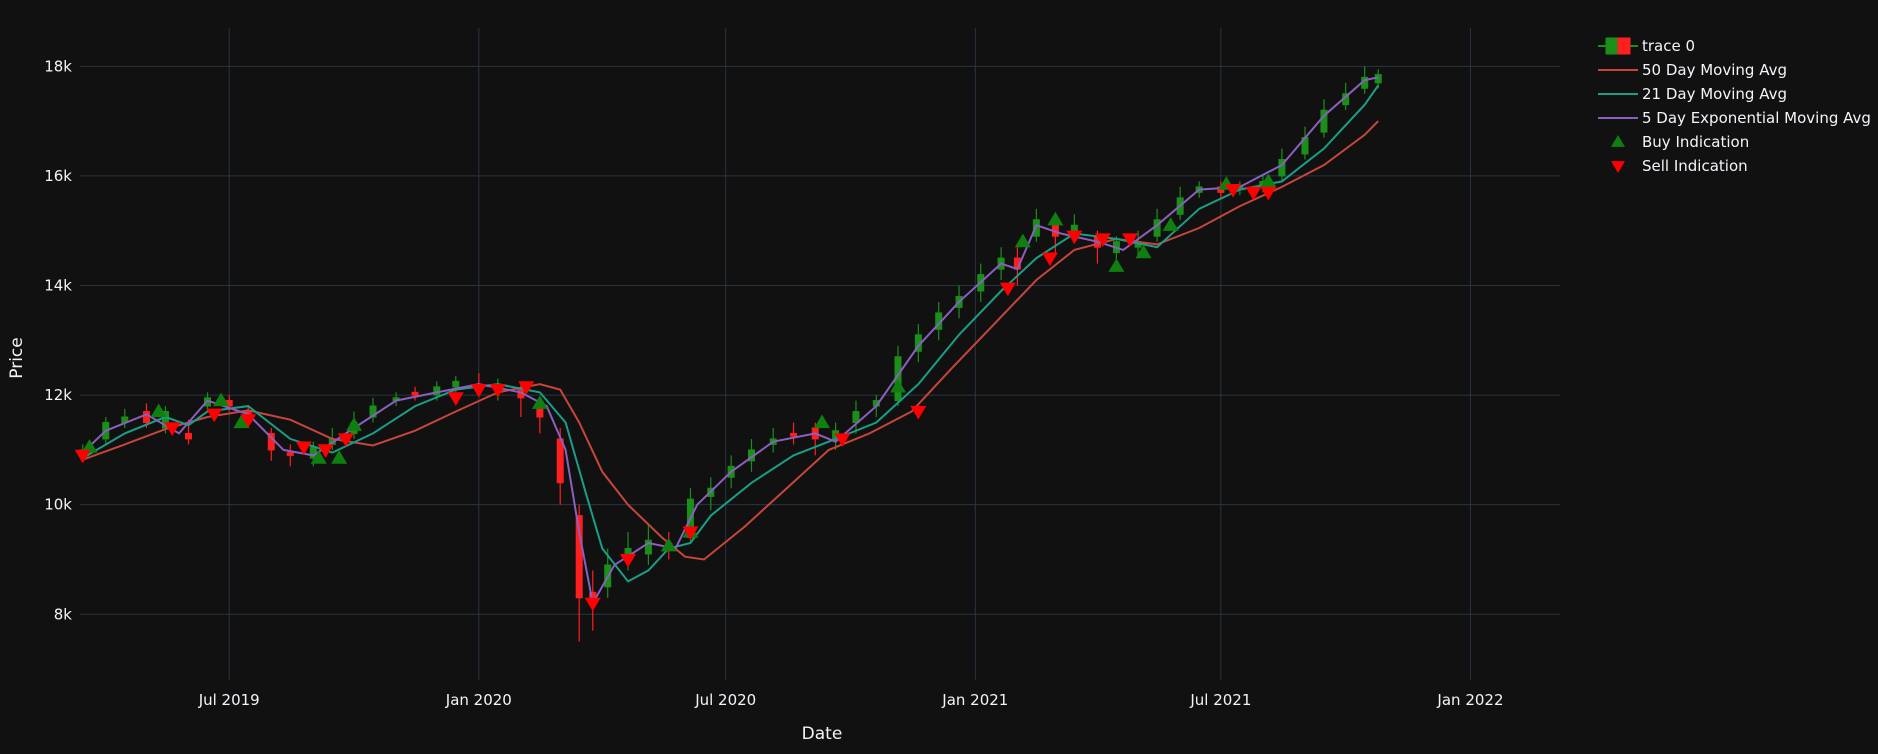 The width and height of the screenshot is (1878, 754). What do you see at coordinates (17, 357) in the screenshot?
I see `y-axis-title: Price` at bounding box center [17, 357].